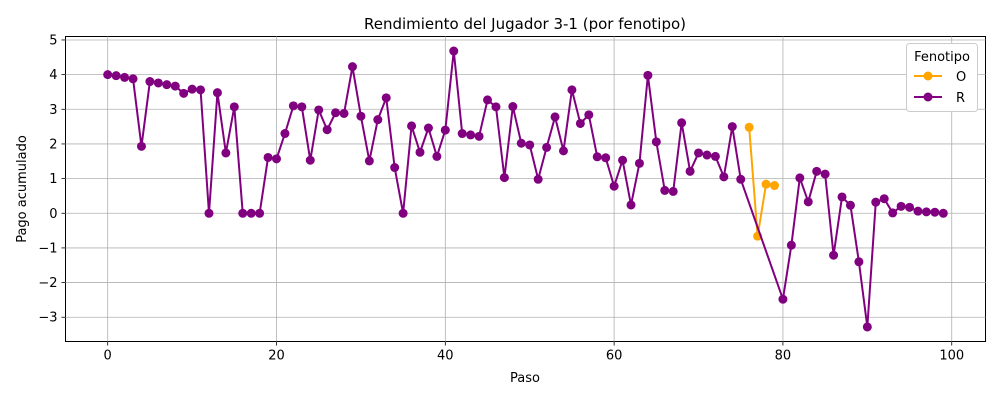  Describe the element at coordinates (445, 356) in the screenshot. I see `x-tick-label: 40` at that location.